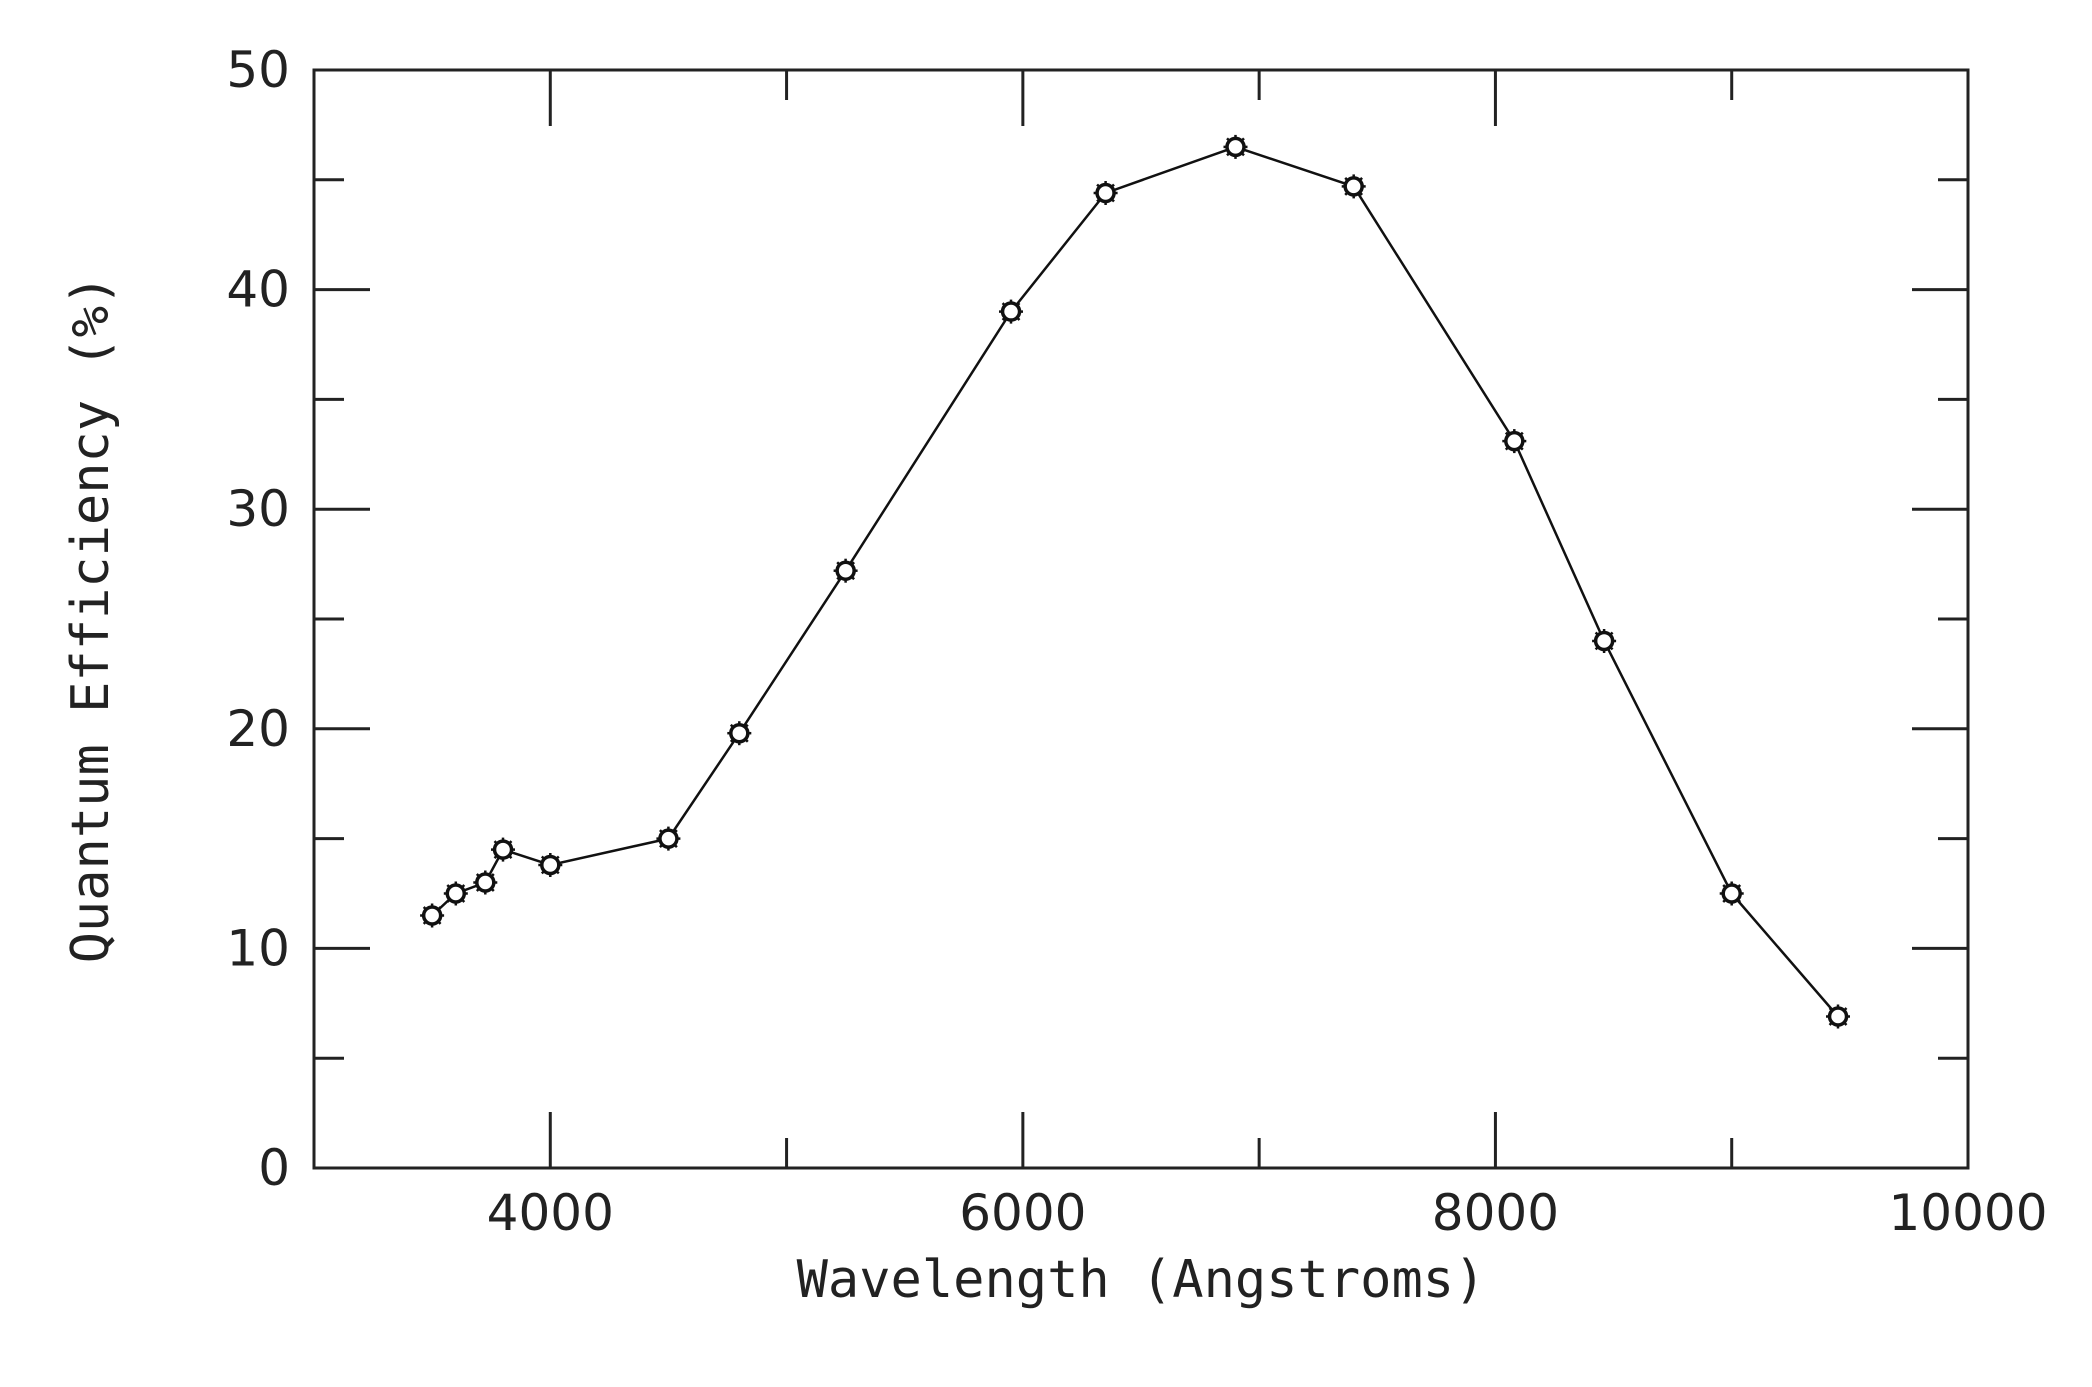 The image size is (2092, 1387). I want to click on y-tick-label: 30, so click(258, 509).